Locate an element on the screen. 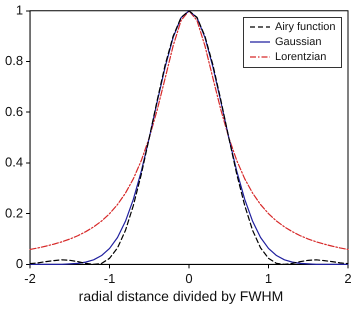  y-tick-label: 0 is located at coordinates (20, 263).